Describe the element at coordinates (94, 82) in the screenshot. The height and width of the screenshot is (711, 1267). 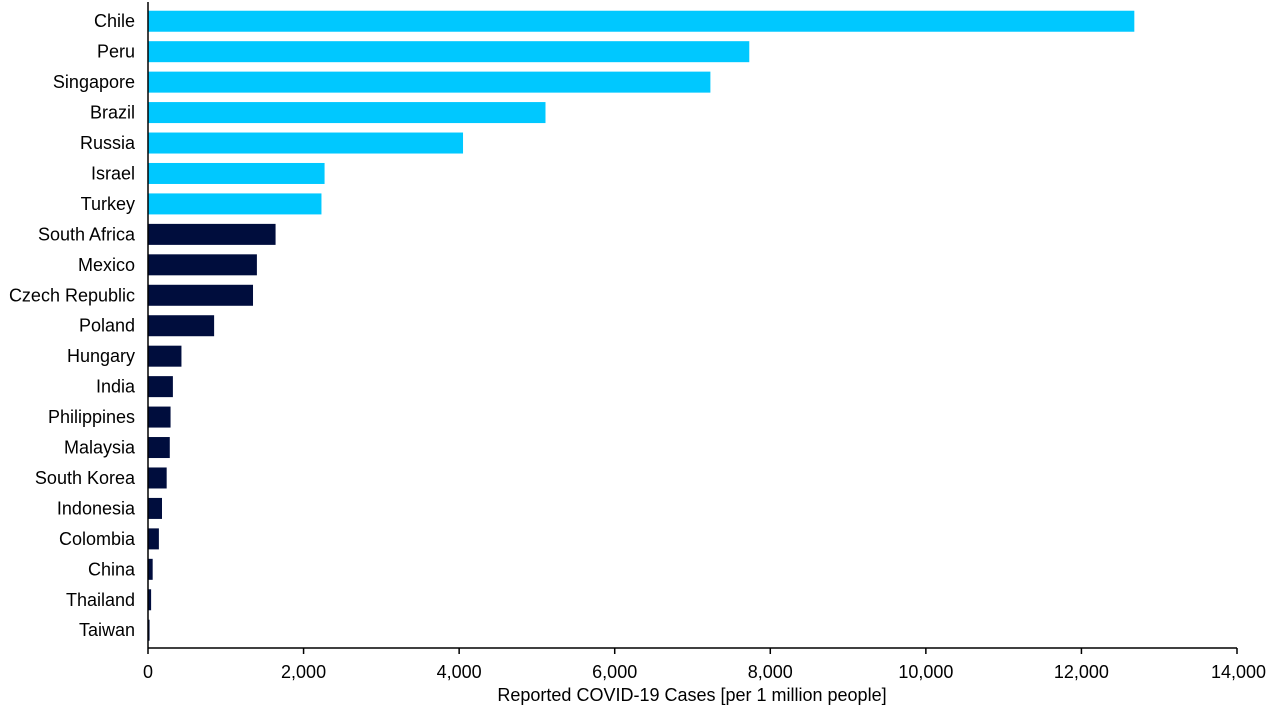
I see `category-label: Singapore` at that location.